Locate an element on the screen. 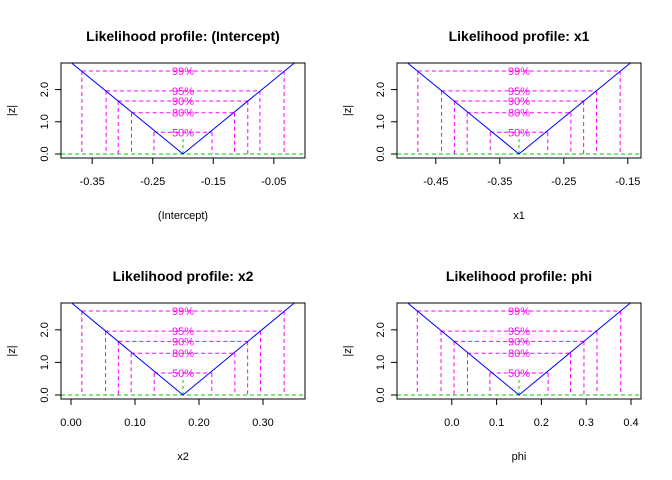  x-tick-label: -0.05 is located at coordinates (273, 182).